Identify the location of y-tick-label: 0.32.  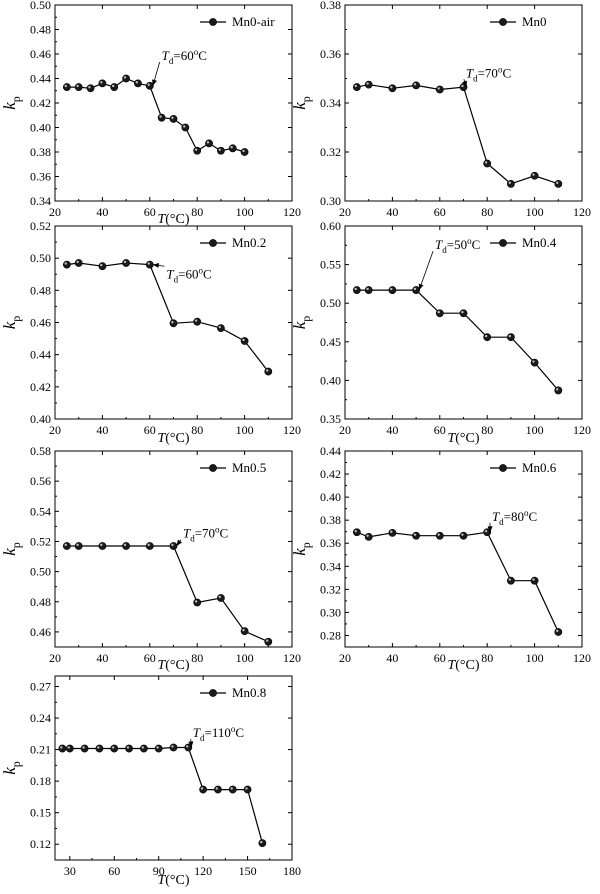
(330, 589).